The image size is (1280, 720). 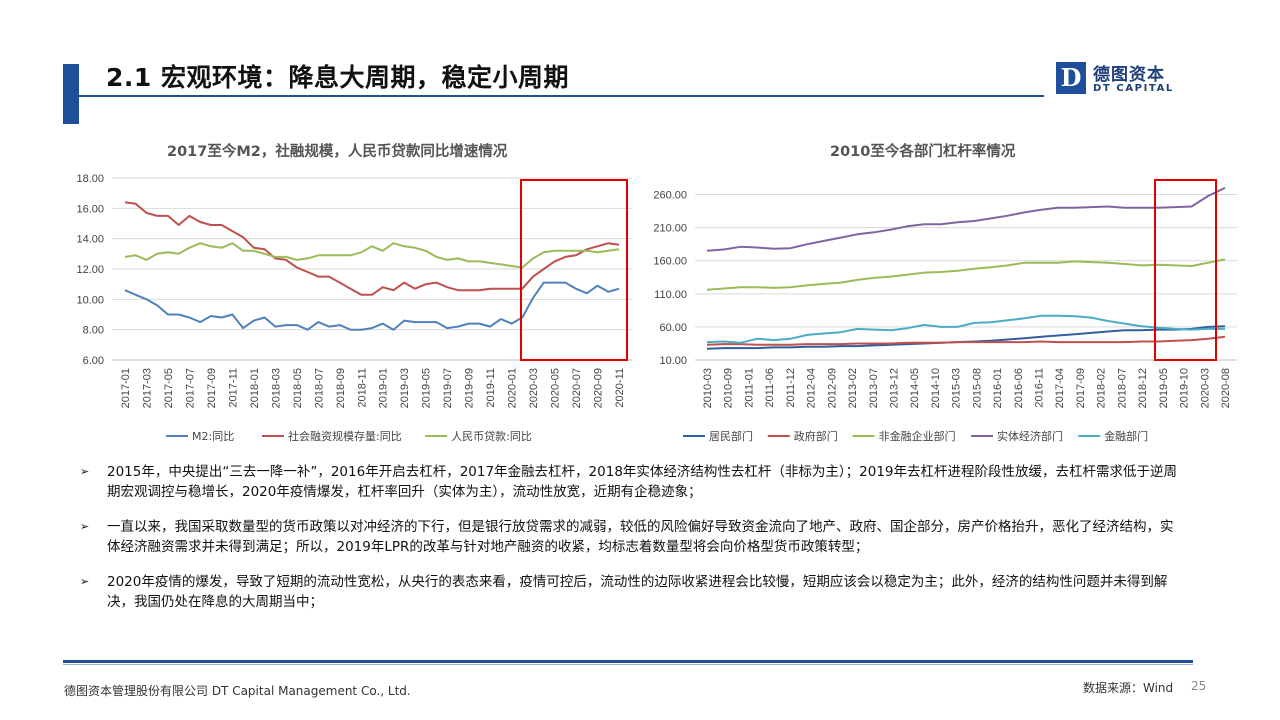 I want to click on y-tick-label: 110.00, so click(x=670, y=295).